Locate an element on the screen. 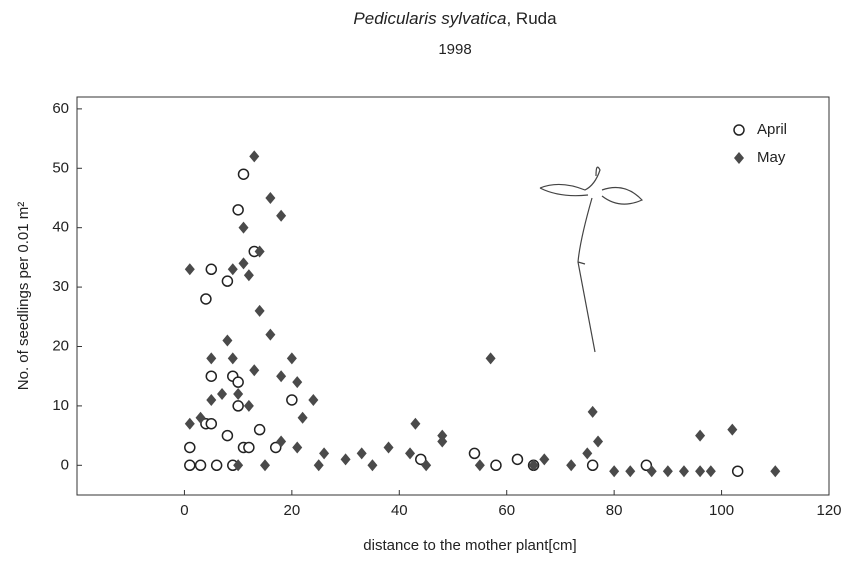 The image size is (851, 567). y-tick-label: 0 is located at coordinates (65, 464).